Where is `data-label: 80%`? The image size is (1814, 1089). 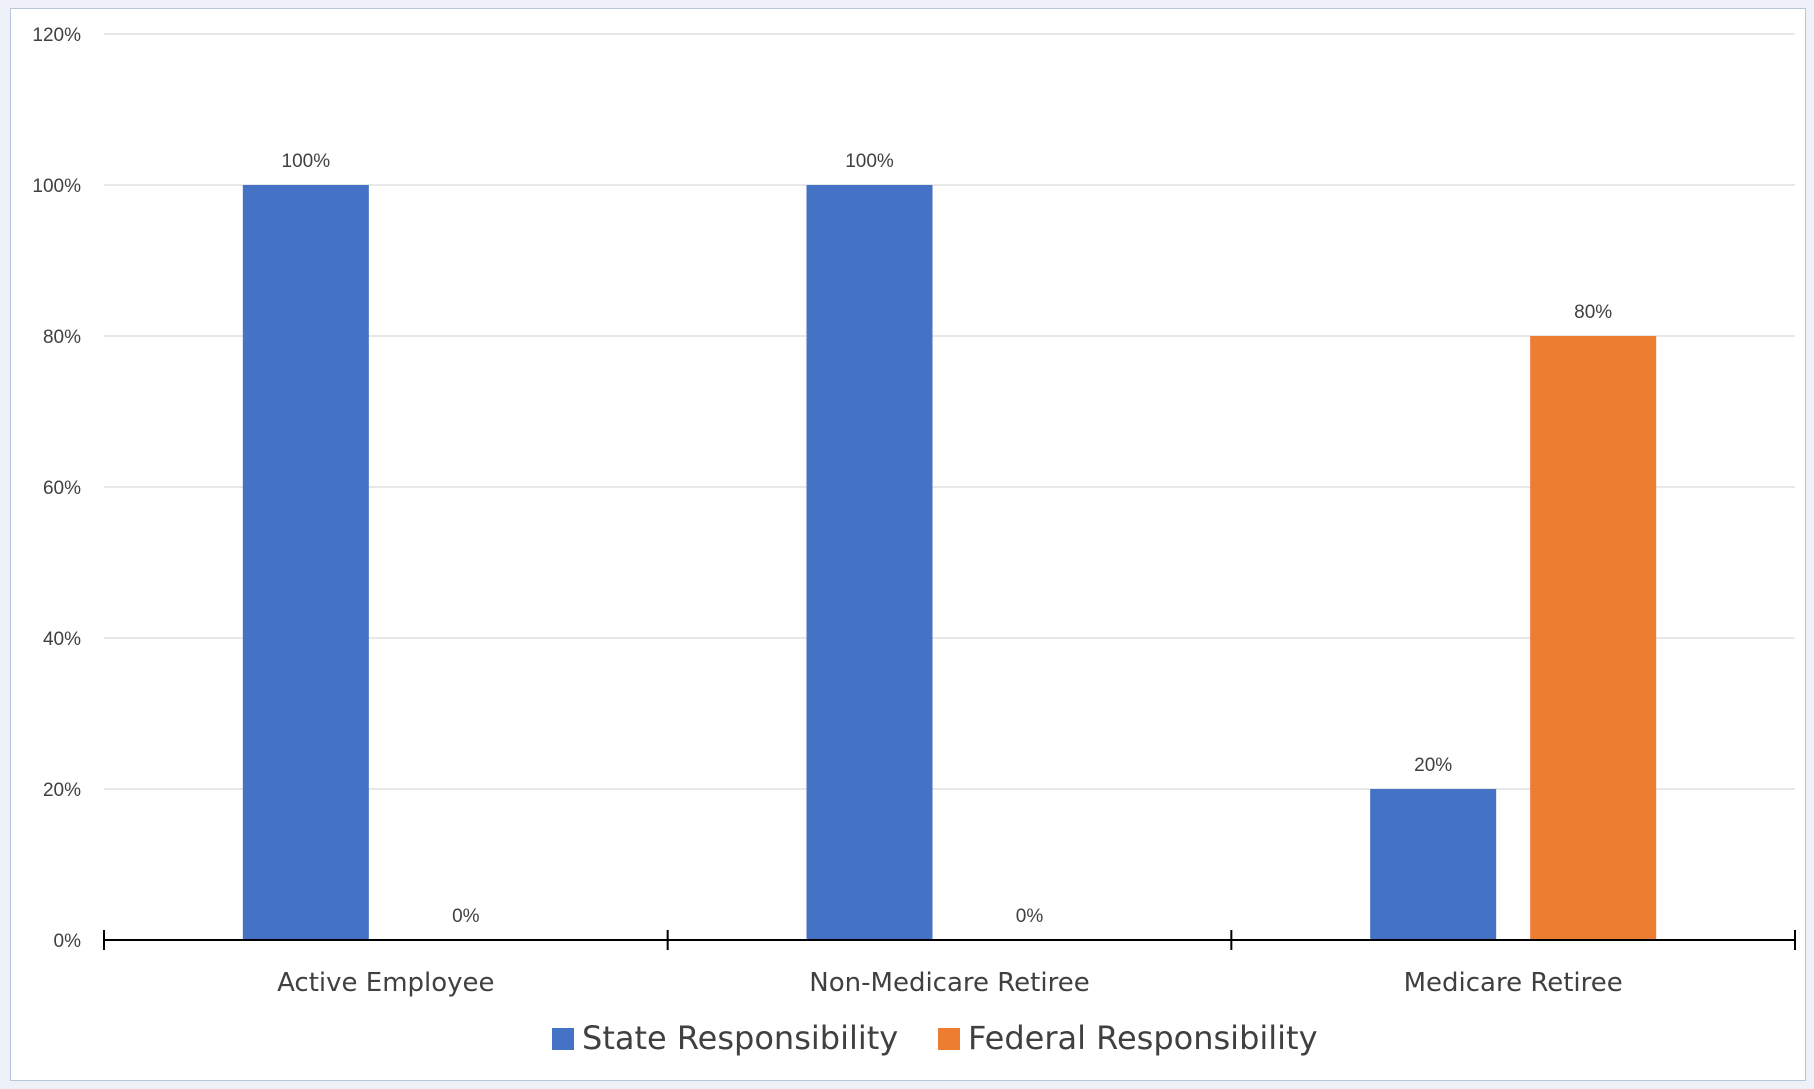
data-label: 80% is located at coordinates (1593, 312).